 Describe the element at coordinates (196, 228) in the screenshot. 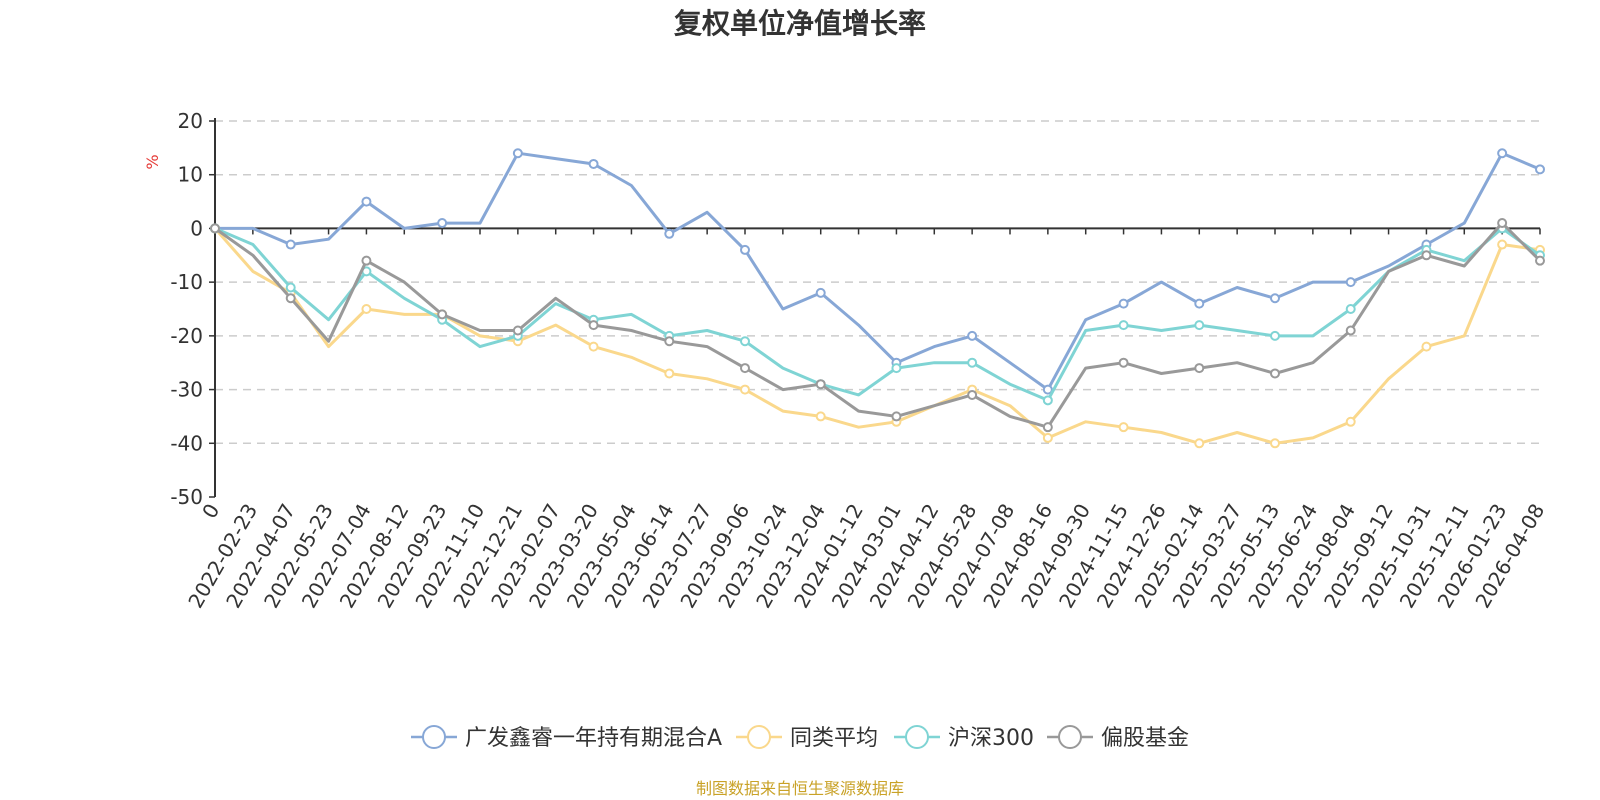

I see `y-tick-label: 0` at that location.